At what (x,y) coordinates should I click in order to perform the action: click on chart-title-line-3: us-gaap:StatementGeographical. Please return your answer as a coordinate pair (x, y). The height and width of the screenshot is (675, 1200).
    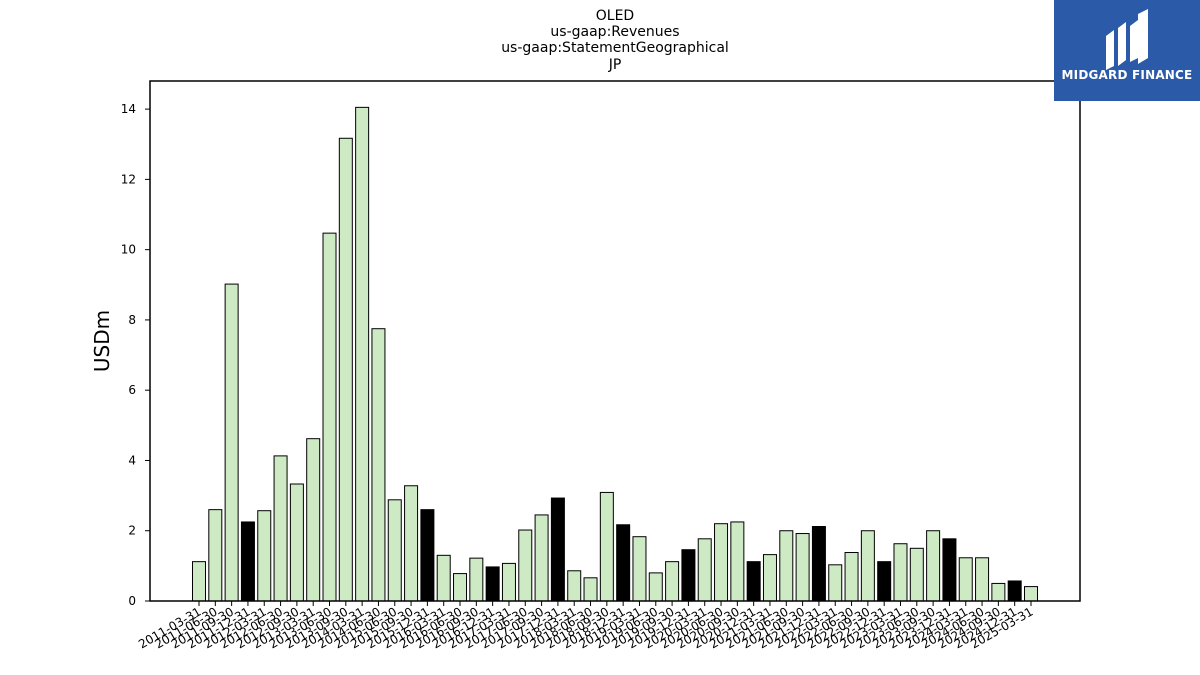
    Looking at the image, I should click on (615, 48).